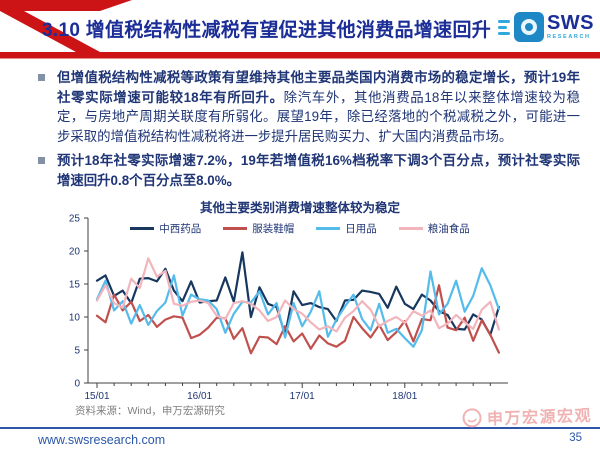  I want to click on logo-text: SWS, so click(570, 23).